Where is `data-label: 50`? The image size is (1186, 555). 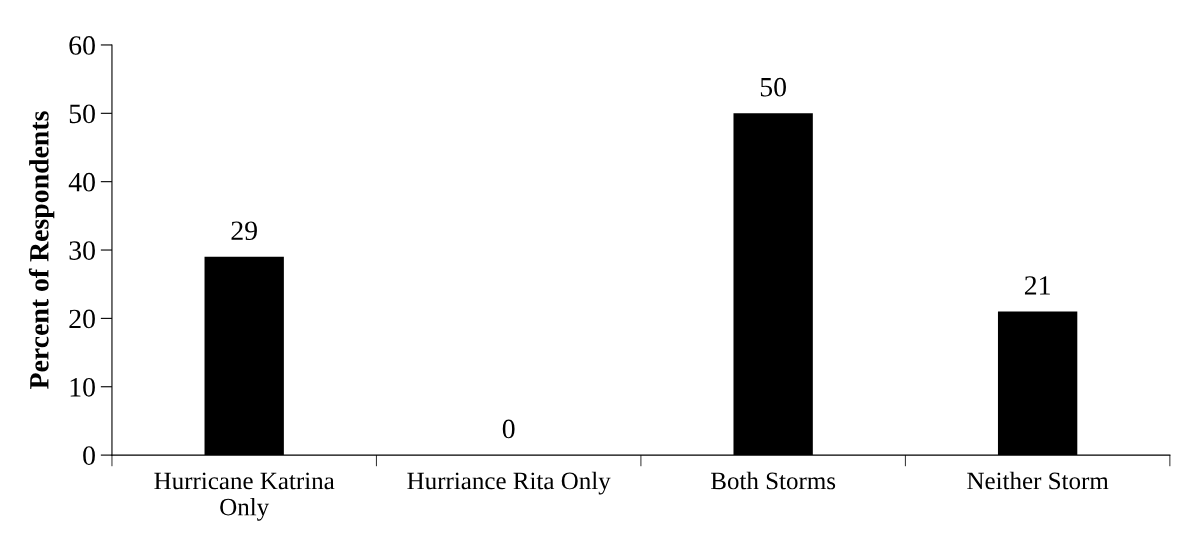 data-label: 50 is located at coordinates (773, 87).